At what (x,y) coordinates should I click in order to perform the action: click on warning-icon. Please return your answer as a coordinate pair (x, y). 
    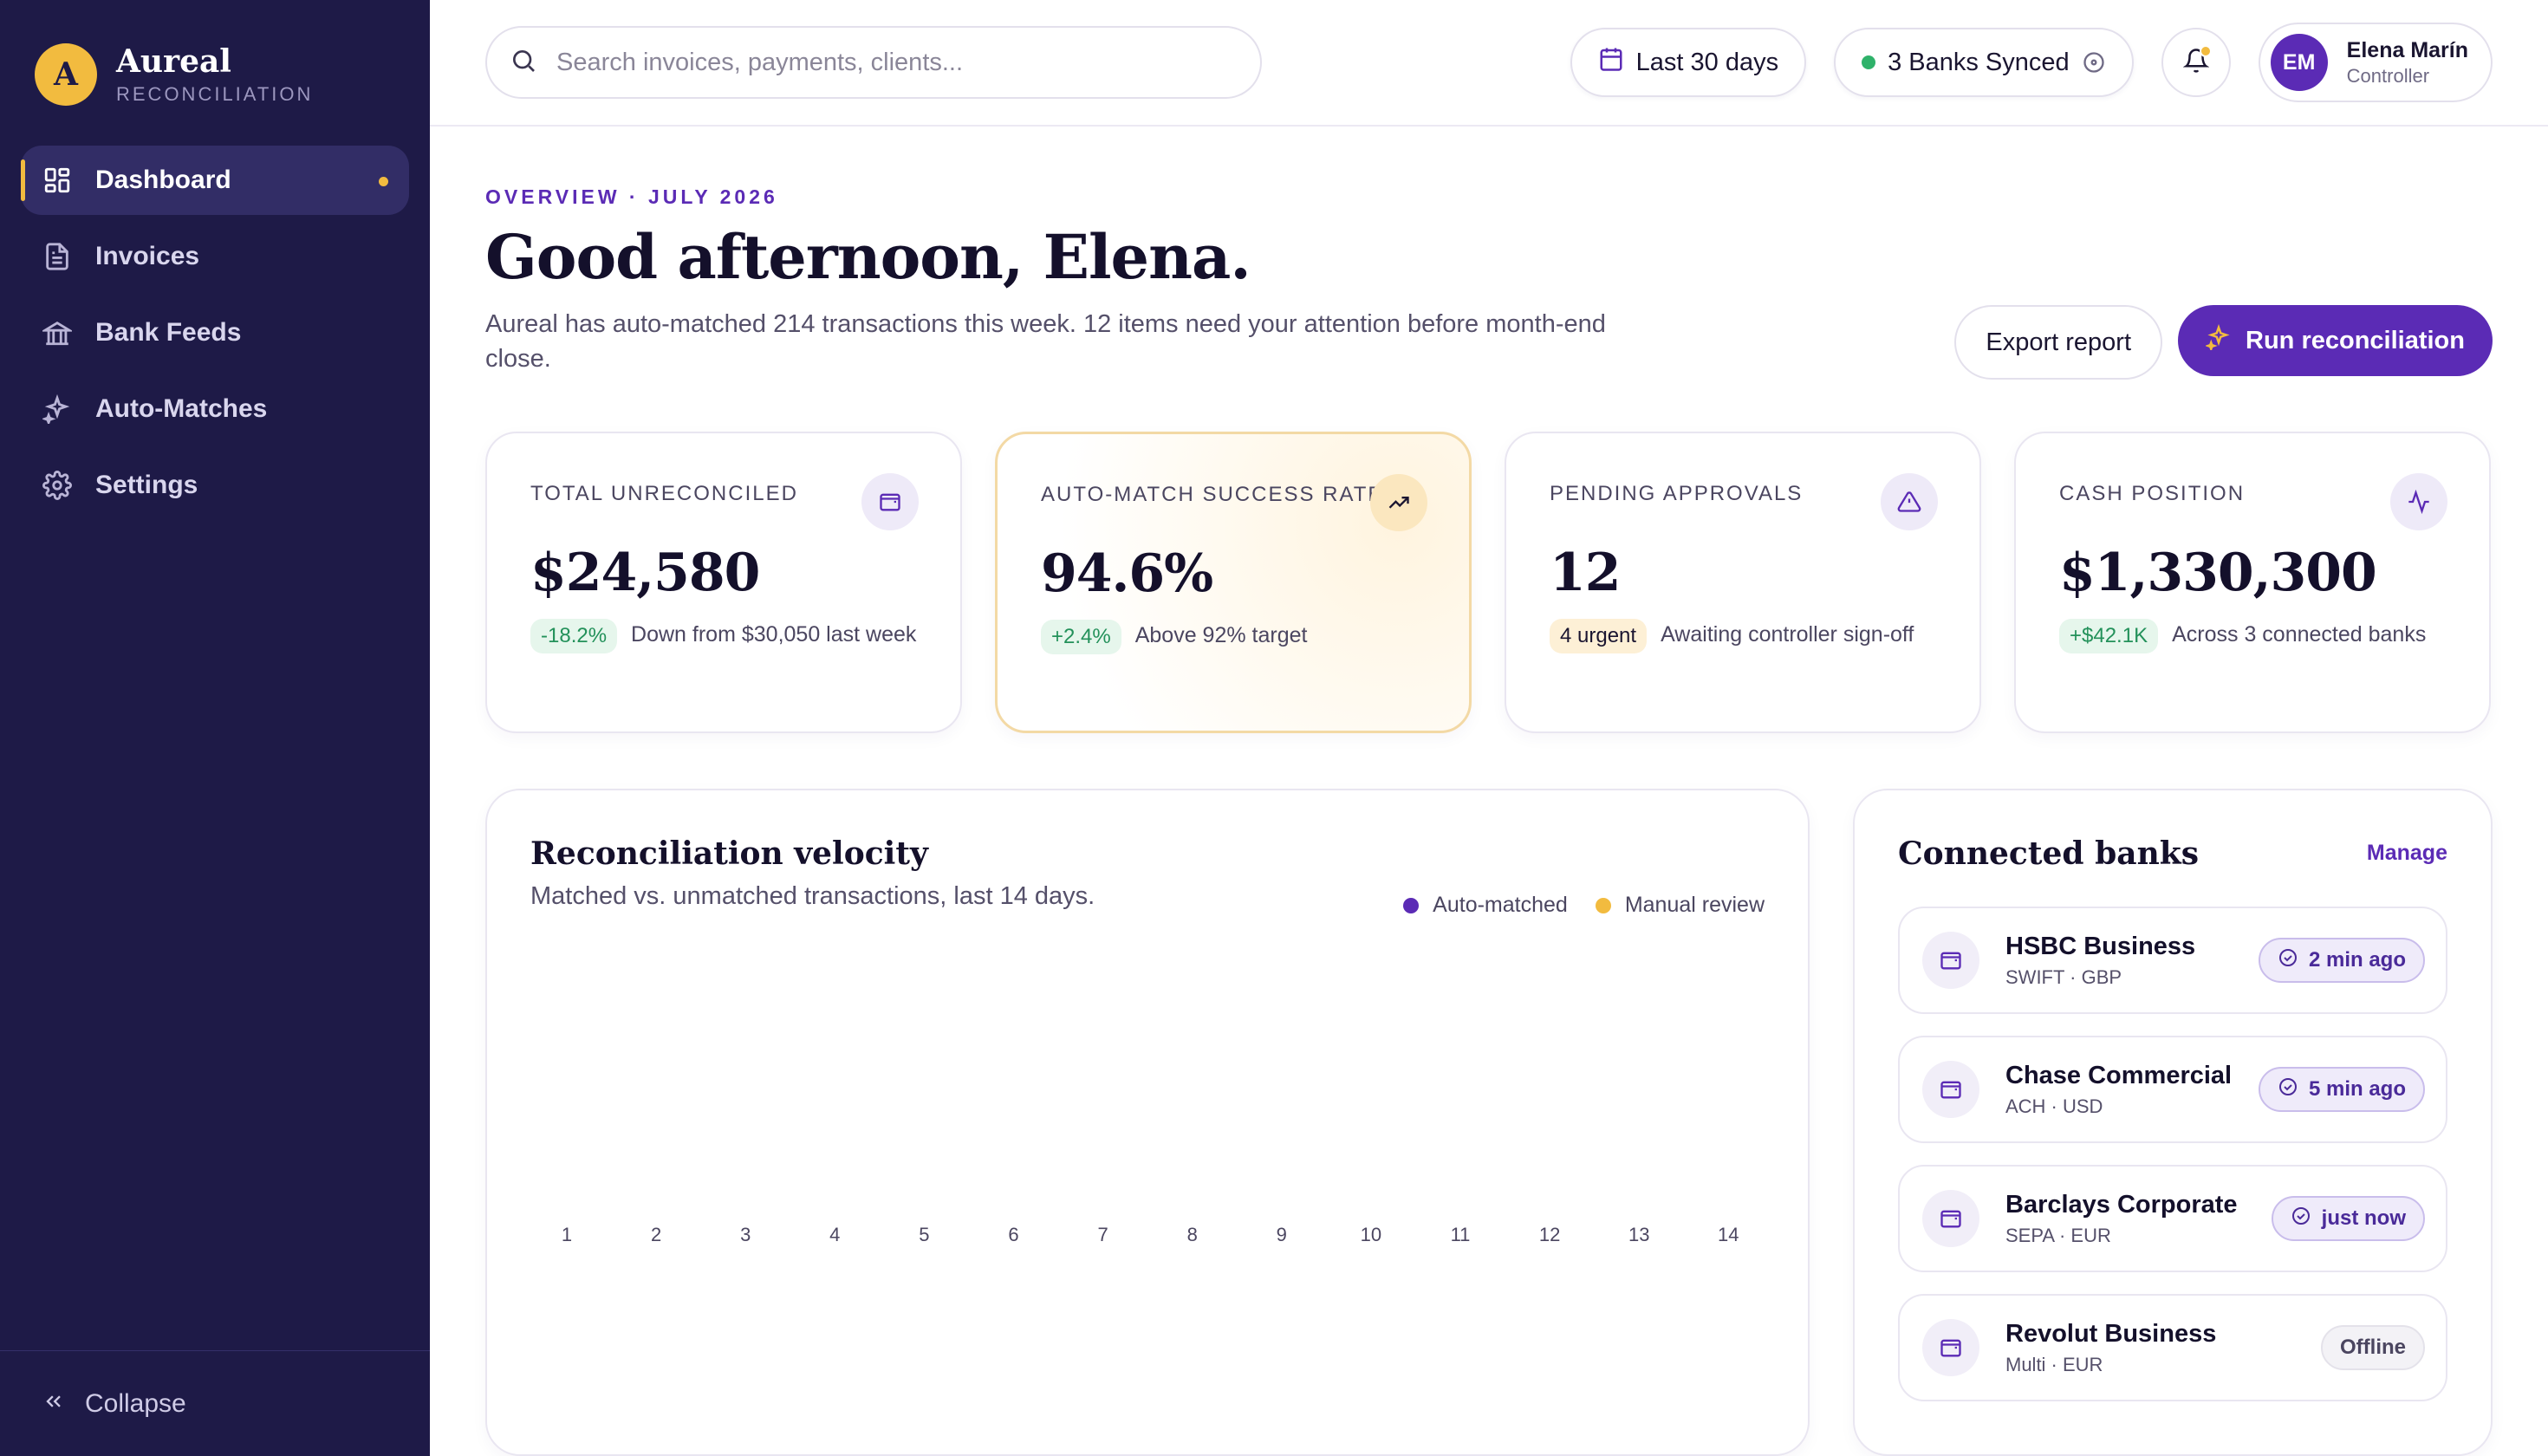
    Looking at the image, I should click on (1909, 501).